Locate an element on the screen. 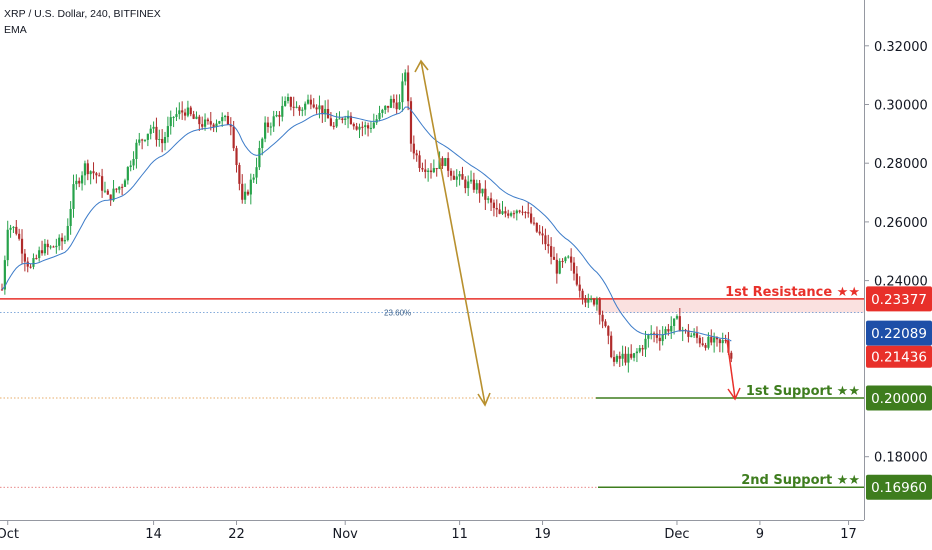  projection-arrow is located at coordinates (452, 233).